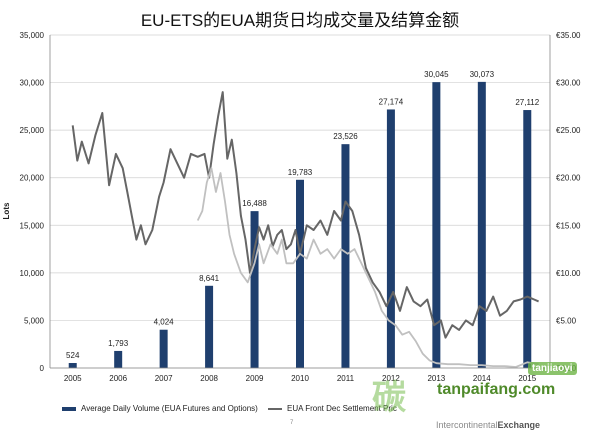 The height and width of the screenshot is (433, 600). Describe the element at coordinates (342, 408) in the screenshot. I see `legend-label-line: EUA Front Dec Settlement Pric` at that location.